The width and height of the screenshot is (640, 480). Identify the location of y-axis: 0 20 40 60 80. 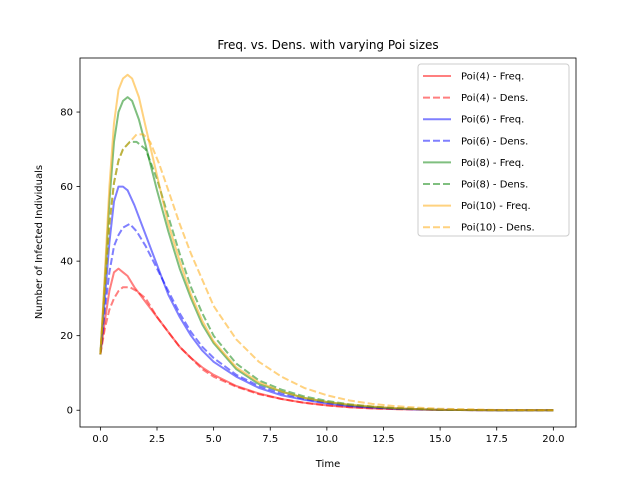
(70, 262).